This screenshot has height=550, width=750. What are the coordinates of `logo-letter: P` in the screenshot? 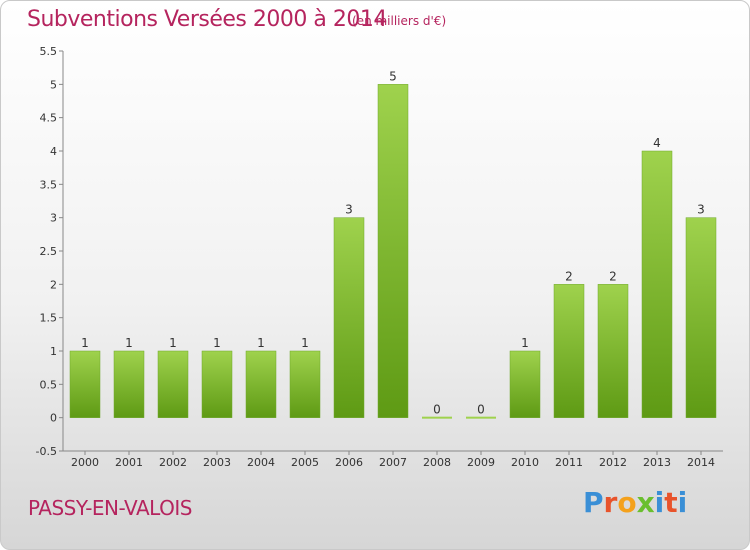 It's located at (593, 502).